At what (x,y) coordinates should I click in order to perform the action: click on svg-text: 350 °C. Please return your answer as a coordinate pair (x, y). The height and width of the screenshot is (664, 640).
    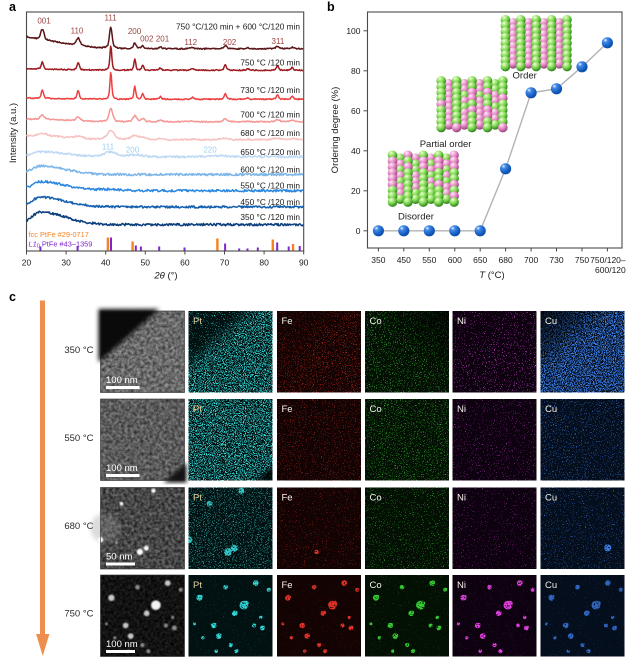
    Looking at the image, I should click on (78, 350).